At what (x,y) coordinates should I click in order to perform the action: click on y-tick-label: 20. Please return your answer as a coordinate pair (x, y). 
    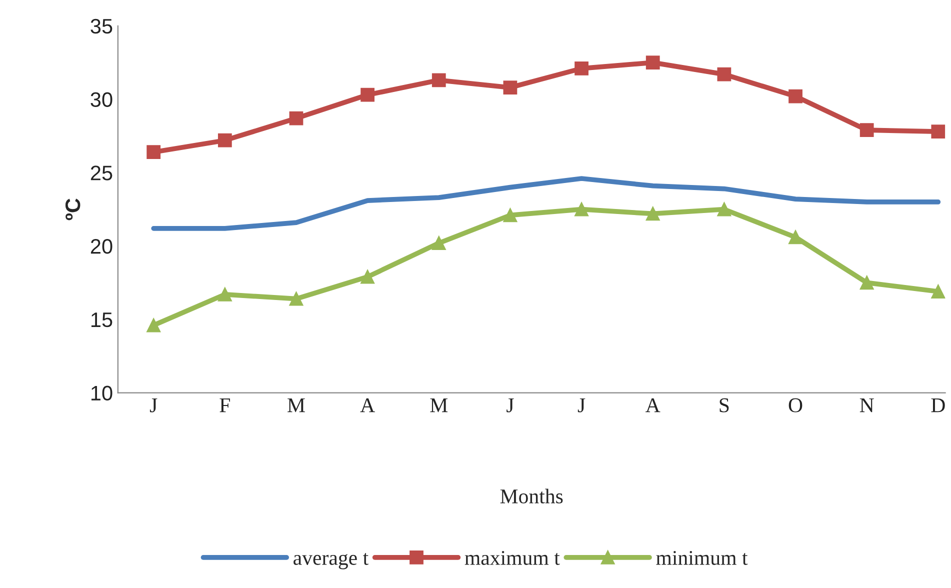
    Looking at the image, I should click on (101, 246).